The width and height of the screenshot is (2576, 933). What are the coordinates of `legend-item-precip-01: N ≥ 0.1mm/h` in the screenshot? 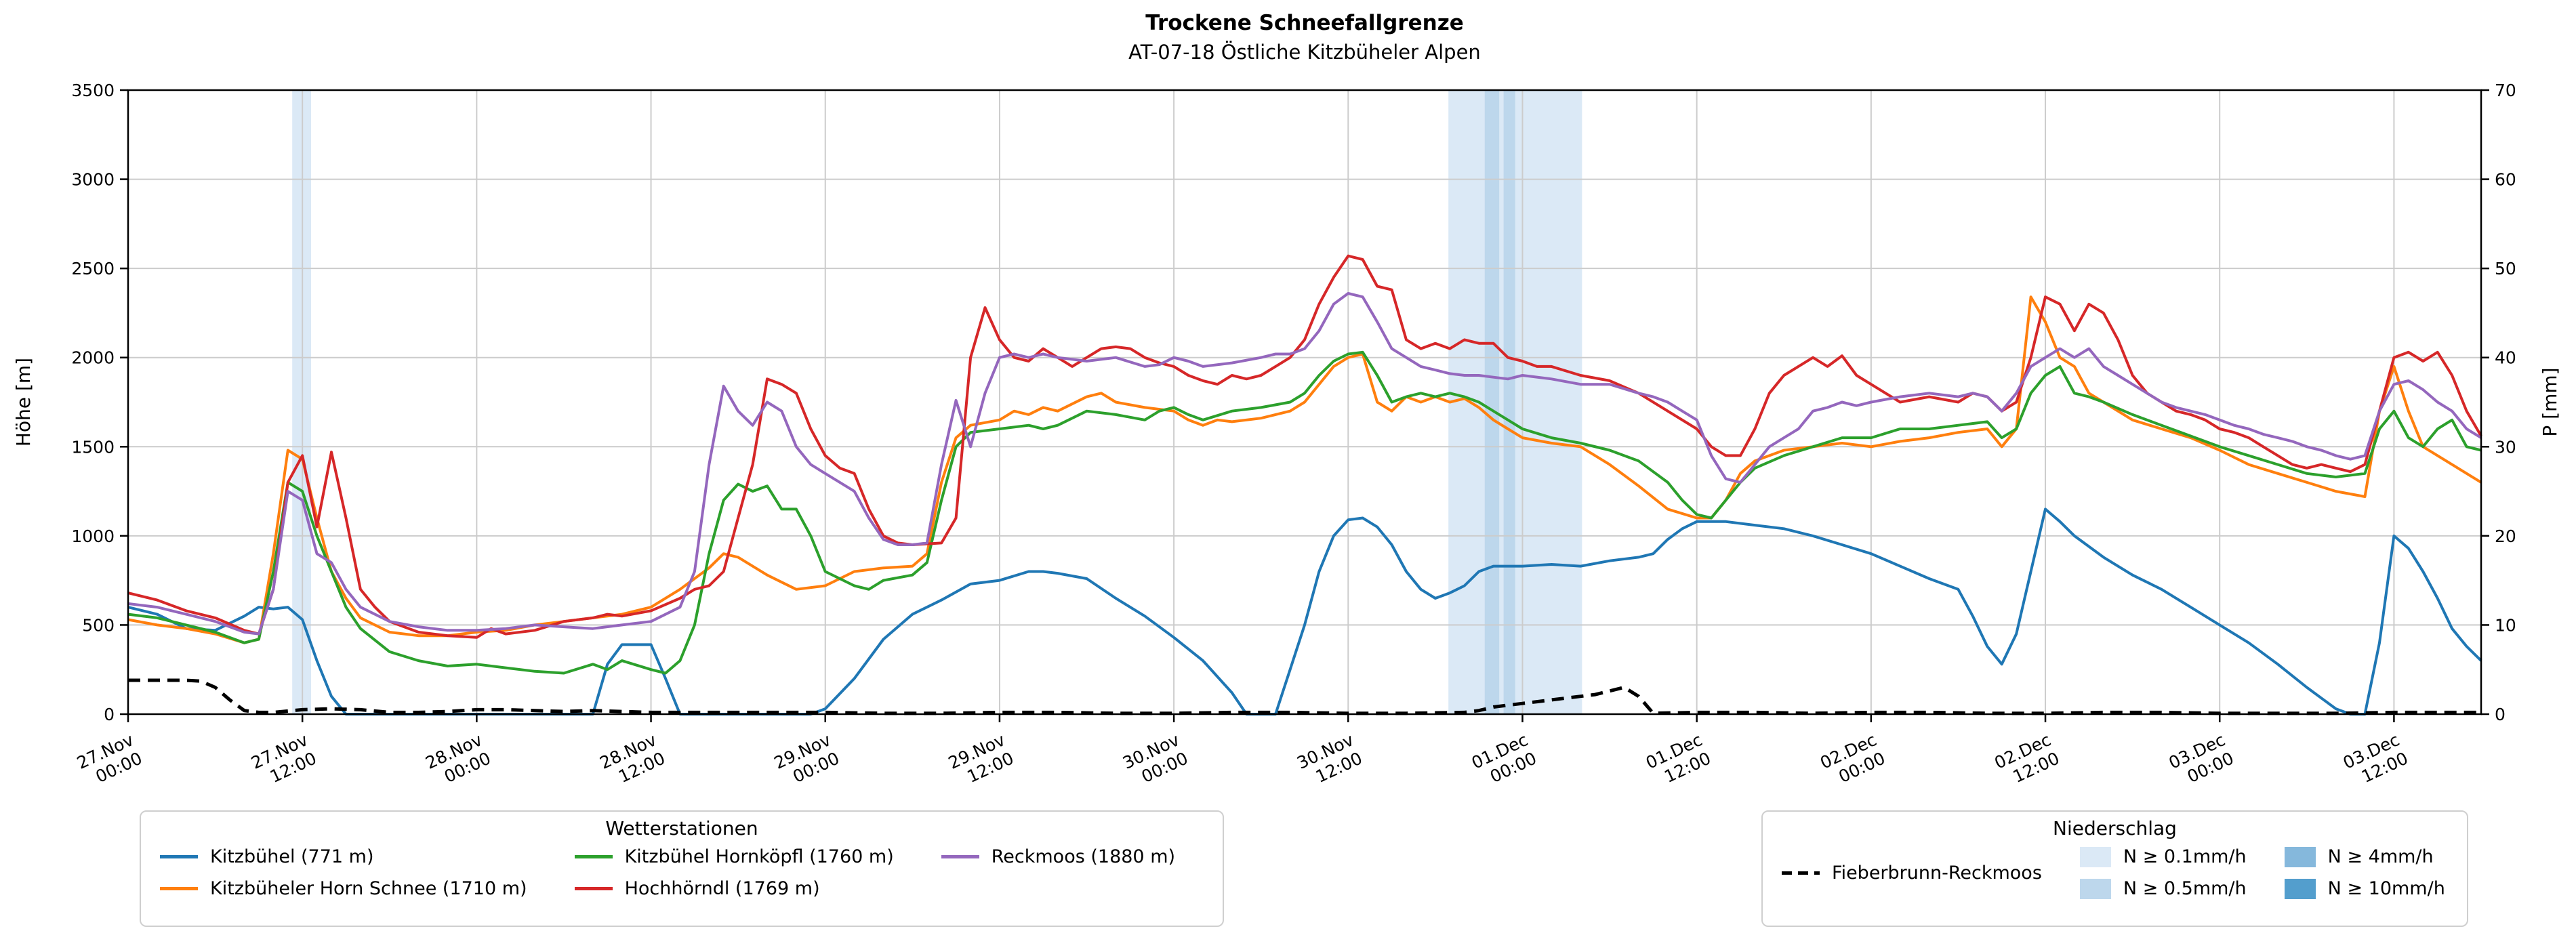 It's located at (2163, 856).